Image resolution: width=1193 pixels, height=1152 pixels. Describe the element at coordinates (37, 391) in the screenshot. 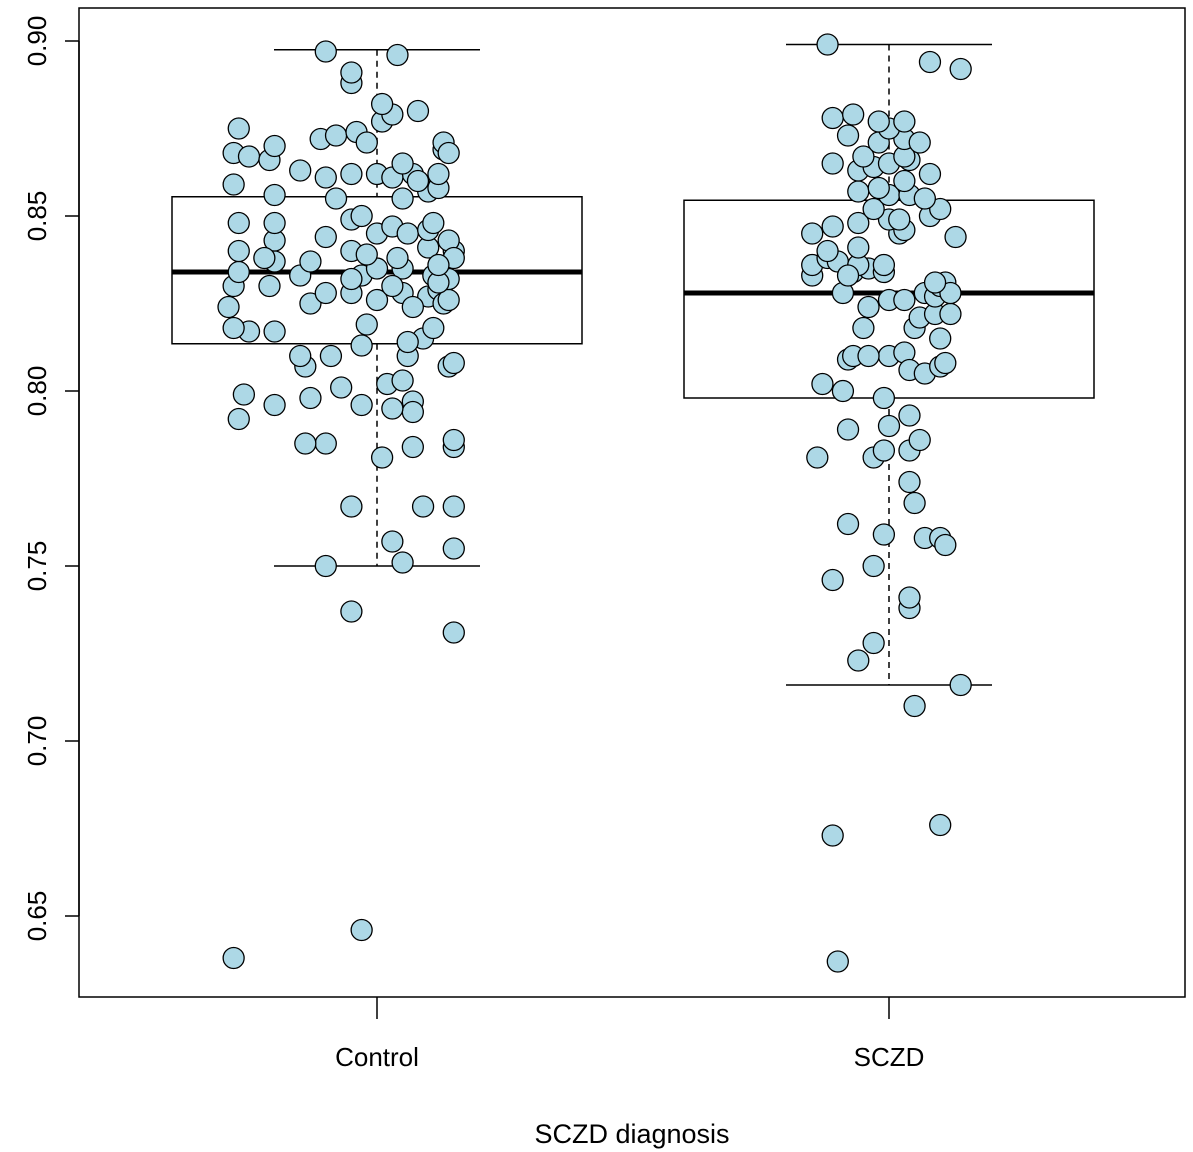

I see `y-tick-label: 0.80` at that location.